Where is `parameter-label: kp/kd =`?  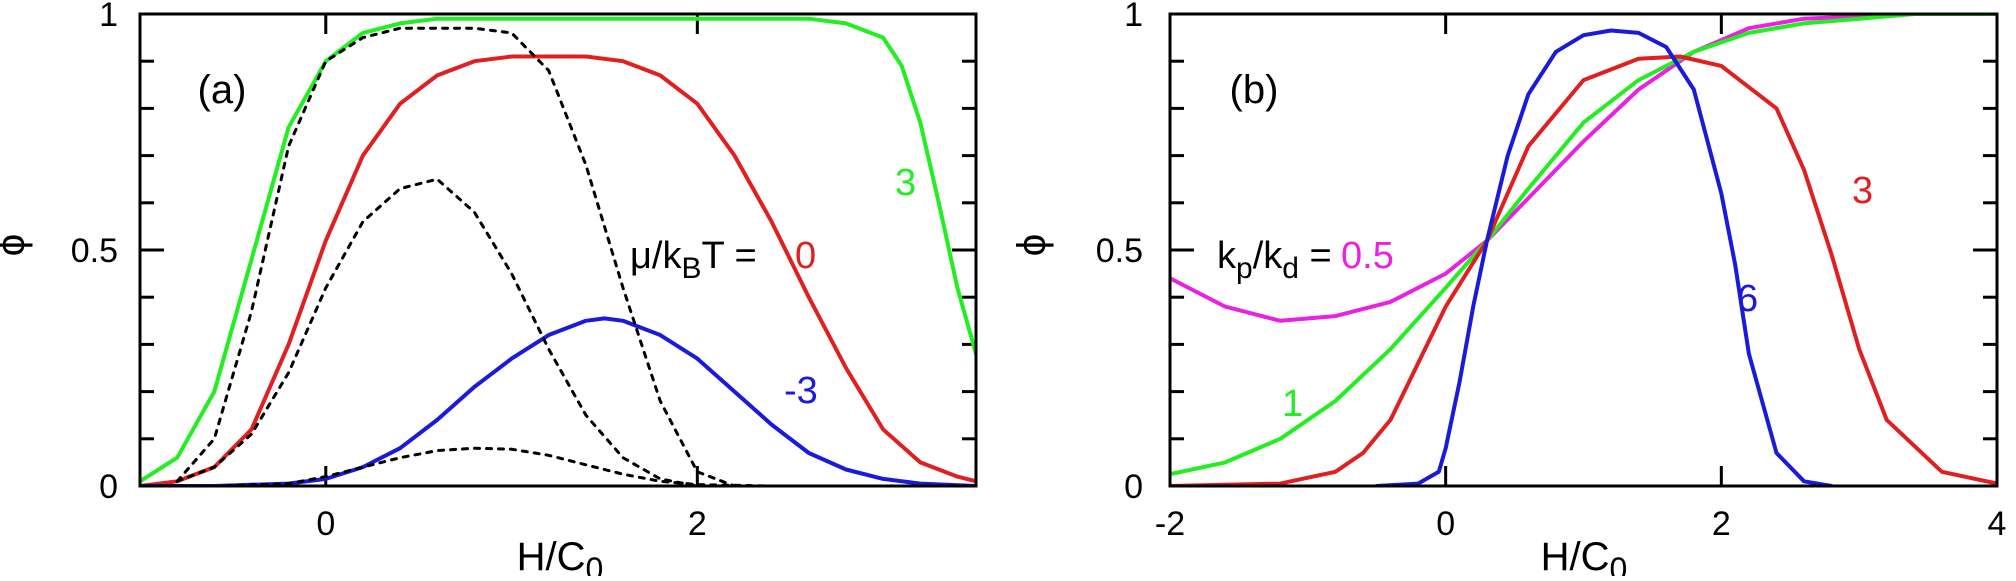 parameter-label: kp/kd = is located at coordinates (1274, 260).